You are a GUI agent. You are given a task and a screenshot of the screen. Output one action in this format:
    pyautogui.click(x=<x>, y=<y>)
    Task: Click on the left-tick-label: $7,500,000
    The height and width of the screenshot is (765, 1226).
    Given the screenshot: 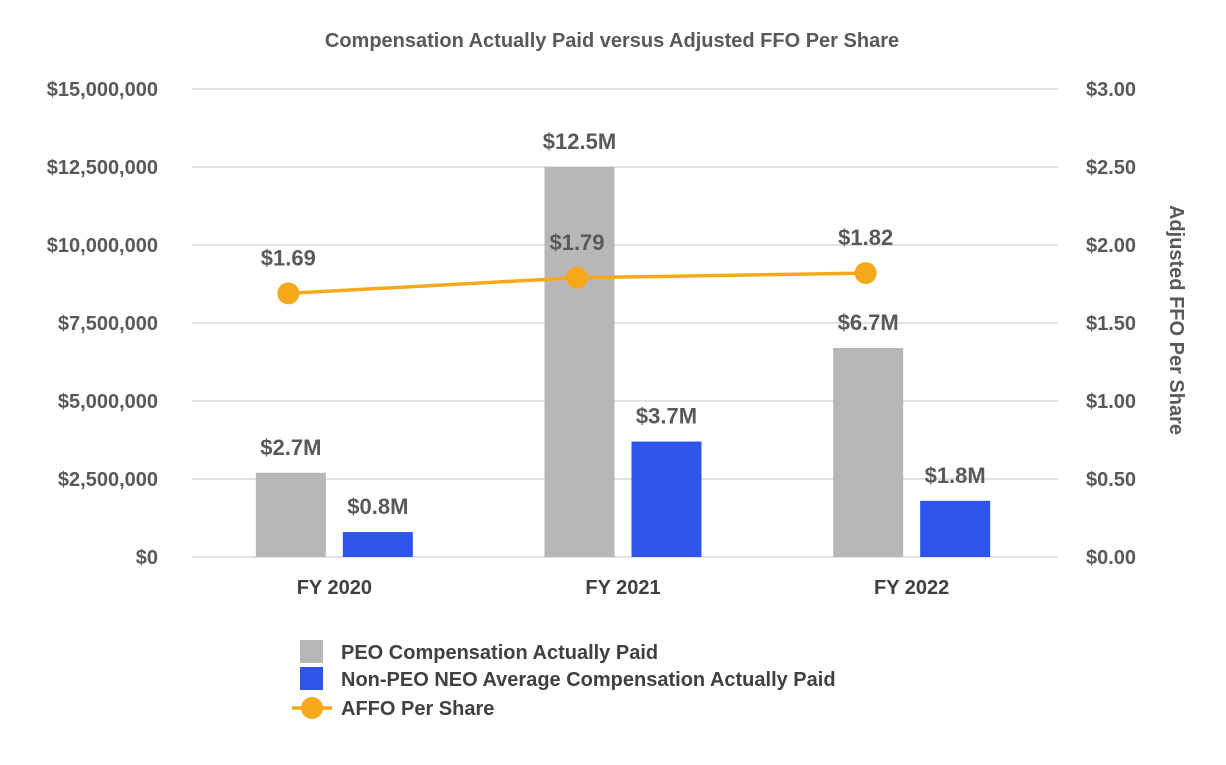 What is the action you would take?
    pyautogui.click(x=108, y=324)
    